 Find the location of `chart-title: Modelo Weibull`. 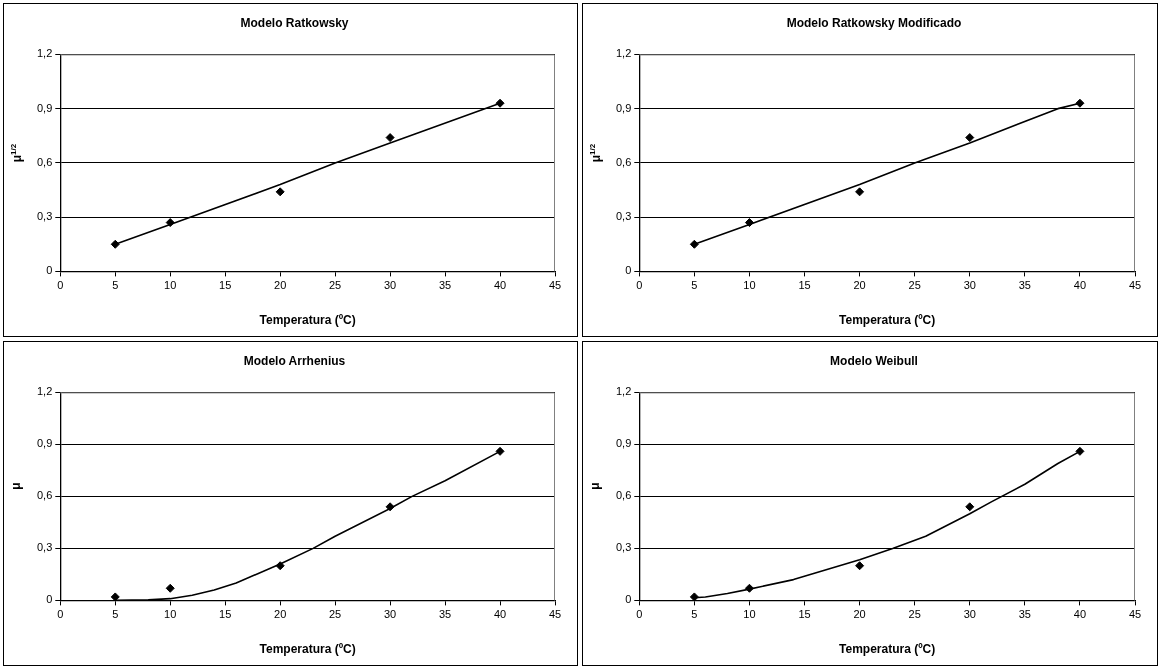

chart-title: Modelo Weibull is located at coordinates (874, 360).